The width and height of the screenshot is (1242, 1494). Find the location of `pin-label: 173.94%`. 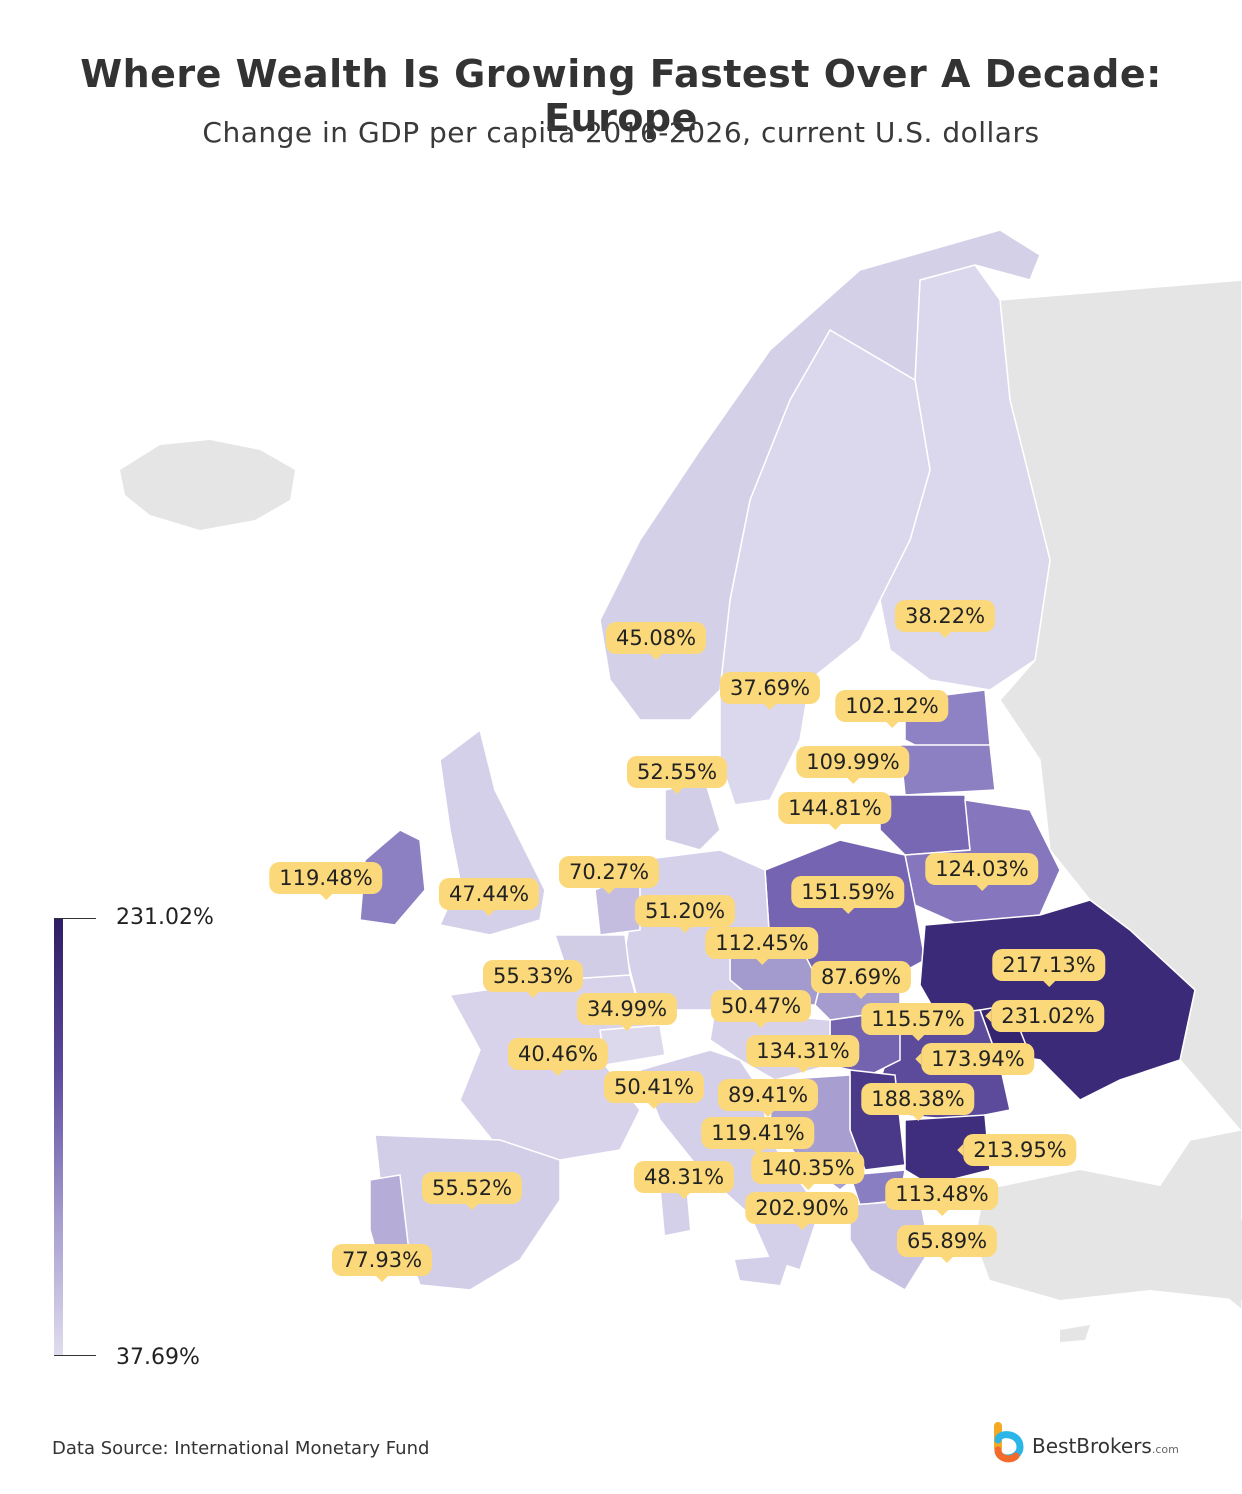

pin-label: 173.94% is located at coordinates (975, 1059).